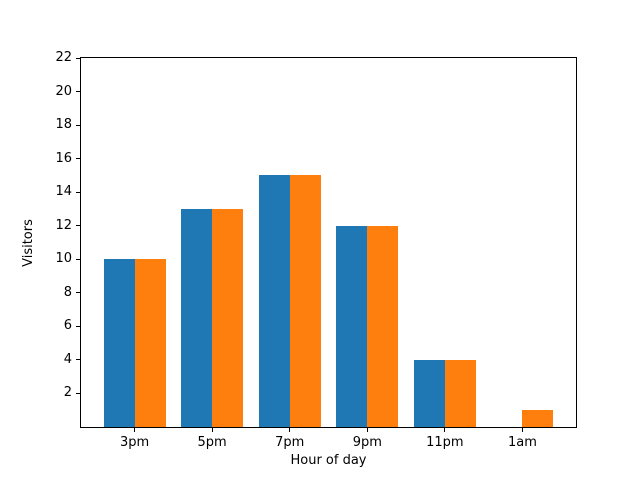  Describe the element at coordinates (63, 91) in the screenshot. I see `y-tick-label: 20` at that location.